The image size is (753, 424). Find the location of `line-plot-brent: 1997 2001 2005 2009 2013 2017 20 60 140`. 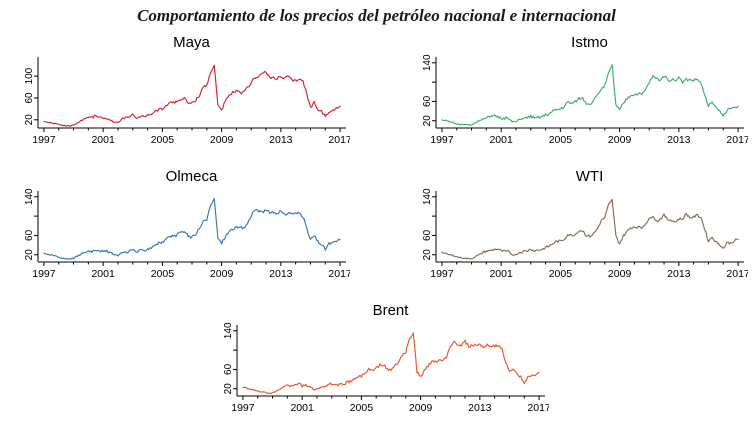

line-plot-brent: 1997 2001 2005 2009 2013 2017 20 60 140 is located at coordinates (386, 368).